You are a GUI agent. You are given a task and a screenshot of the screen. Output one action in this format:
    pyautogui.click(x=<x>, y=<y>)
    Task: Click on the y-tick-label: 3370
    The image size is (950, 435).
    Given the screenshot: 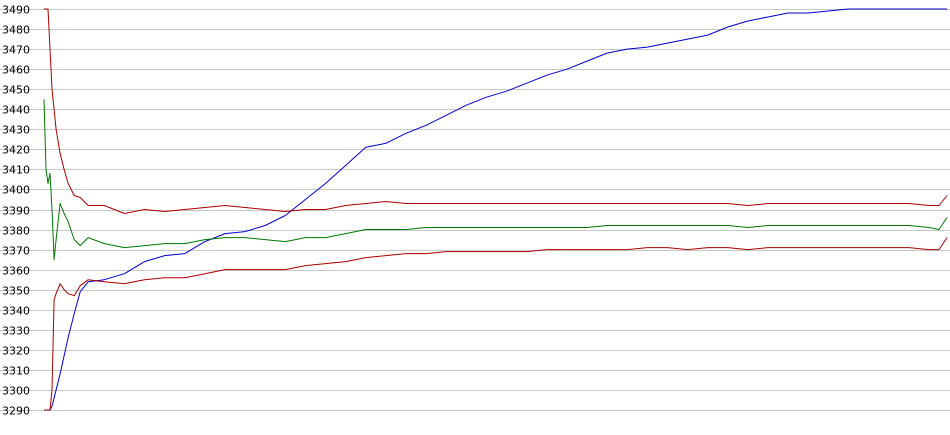 What is the action you would take?
    pyautogui.click(x=16, y=251)
    